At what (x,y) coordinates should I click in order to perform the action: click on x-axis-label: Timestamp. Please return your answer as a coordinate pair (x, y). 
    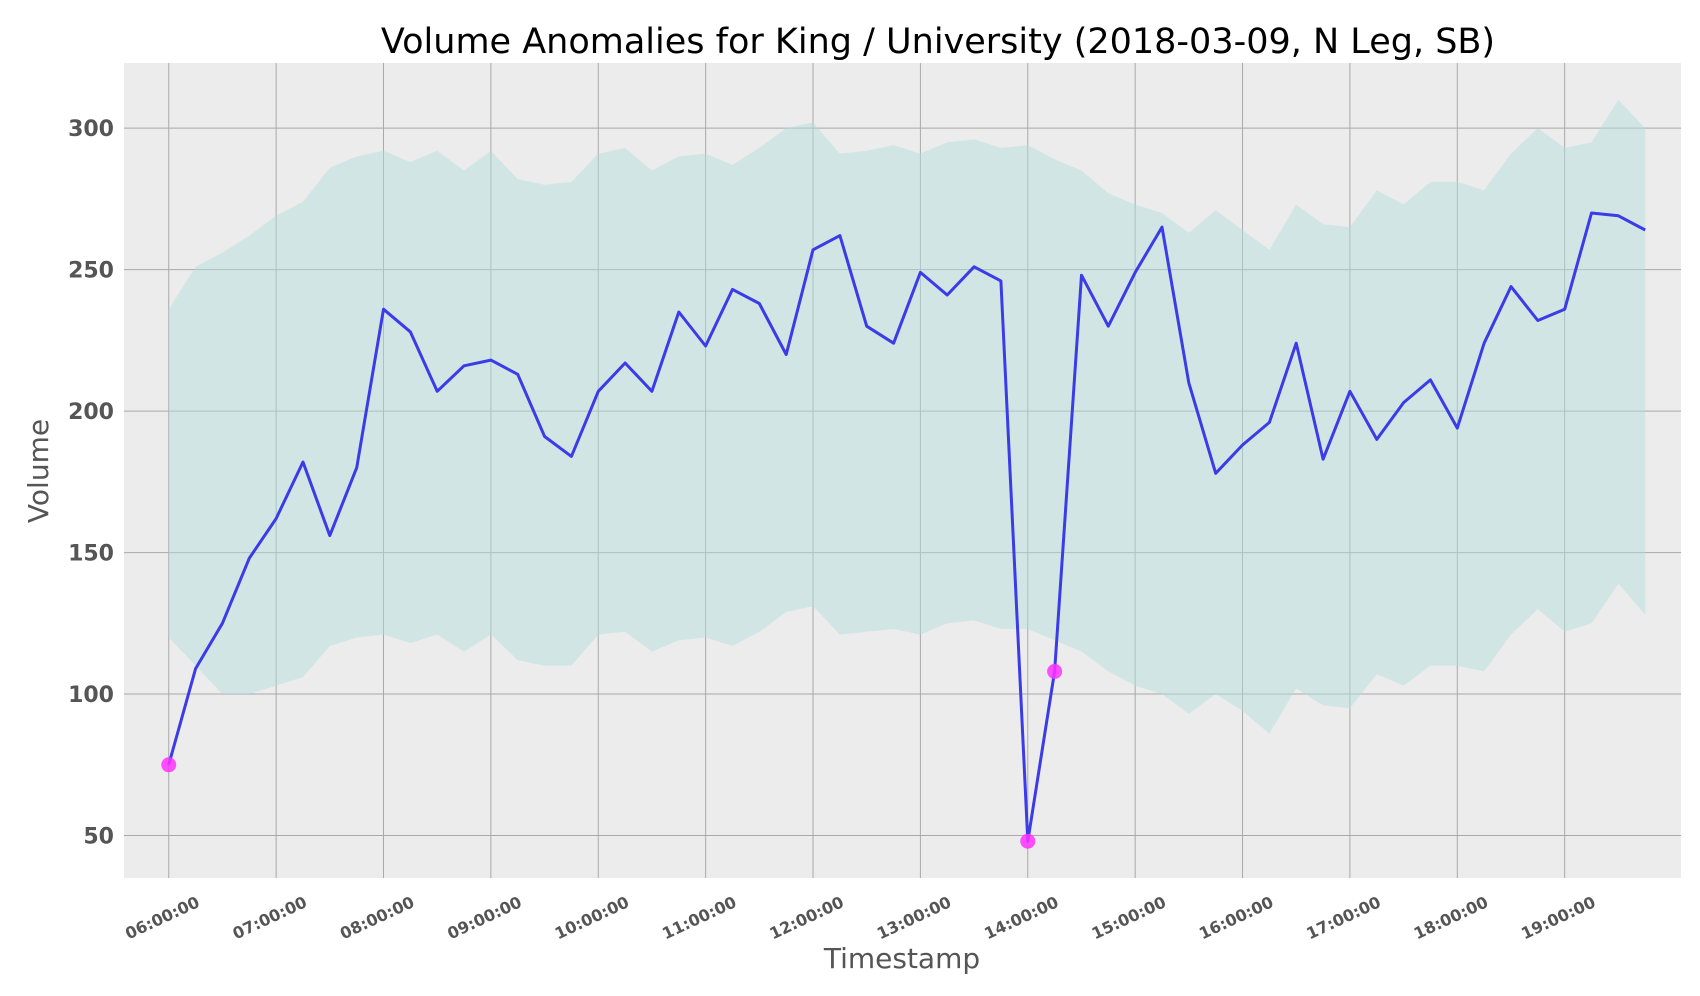
    Looking at the image, I should click on (901, 958).